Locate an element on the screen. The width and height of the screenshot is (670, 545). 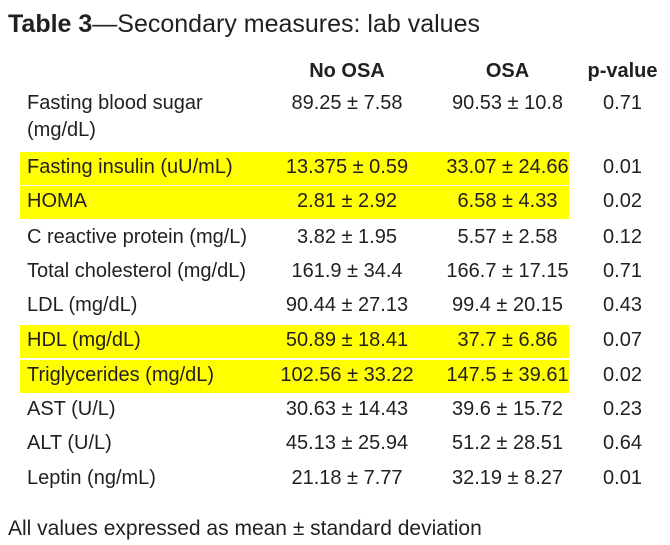
table-title: Table 3—Secondary measures: lab values is located at coordinates (244, 24).